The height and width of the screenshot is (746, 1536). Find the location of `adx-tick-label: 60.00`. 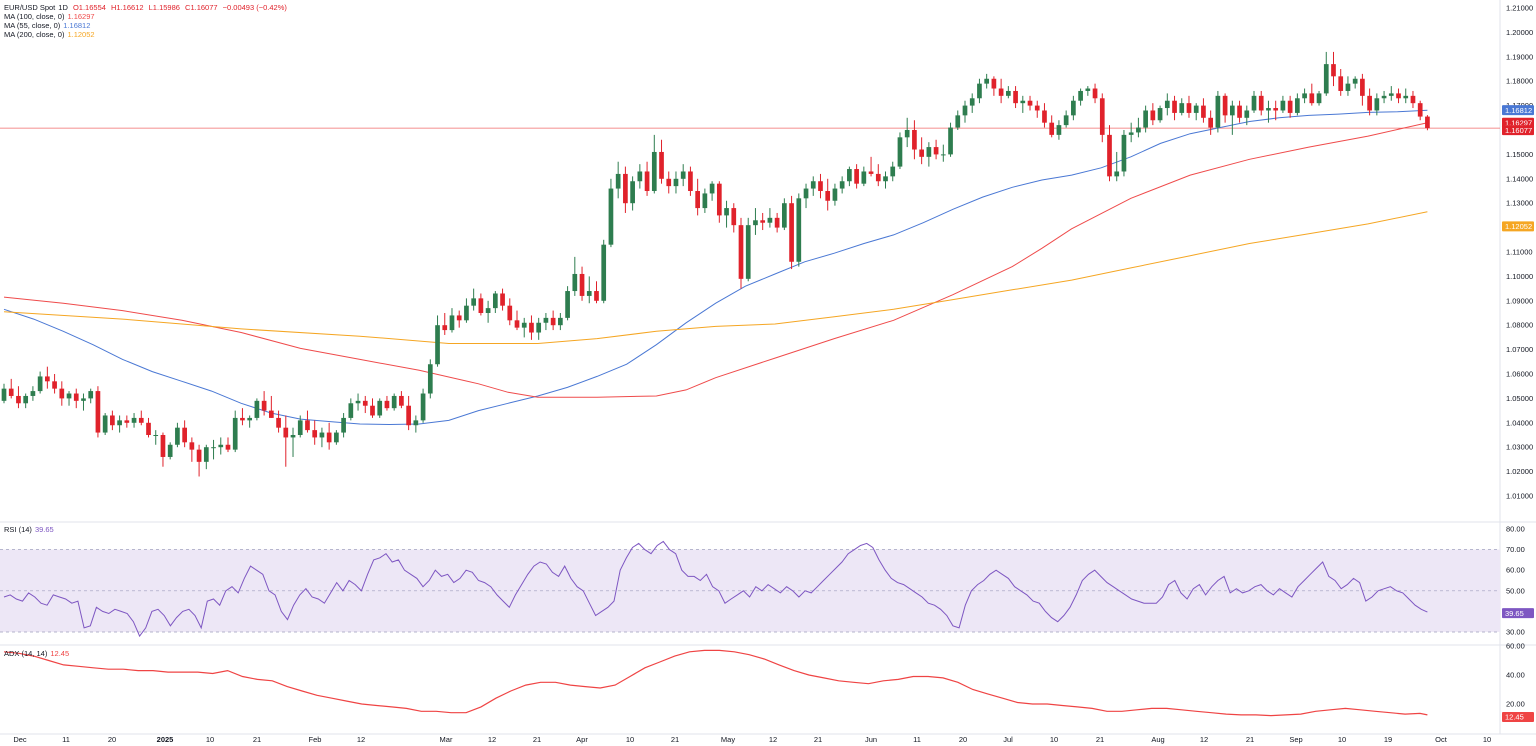

adx-tick-label: 60.00 is located at coordinates (1515, 646).